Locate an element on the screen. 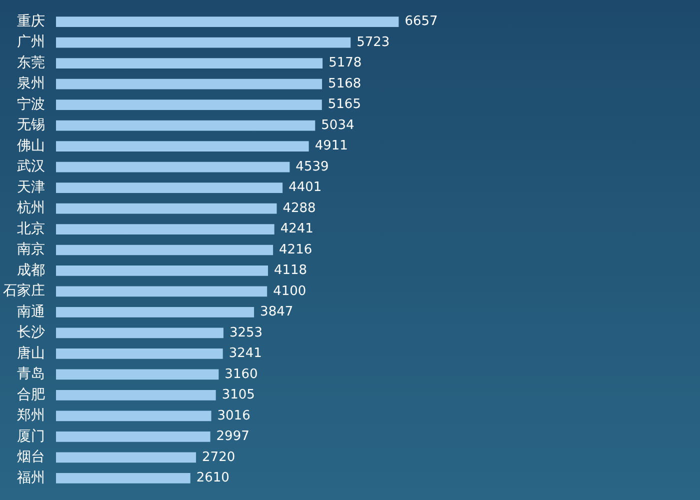 The image size is (700, 500). y-tick-label: 成都 is located at coordinates (31, 270).